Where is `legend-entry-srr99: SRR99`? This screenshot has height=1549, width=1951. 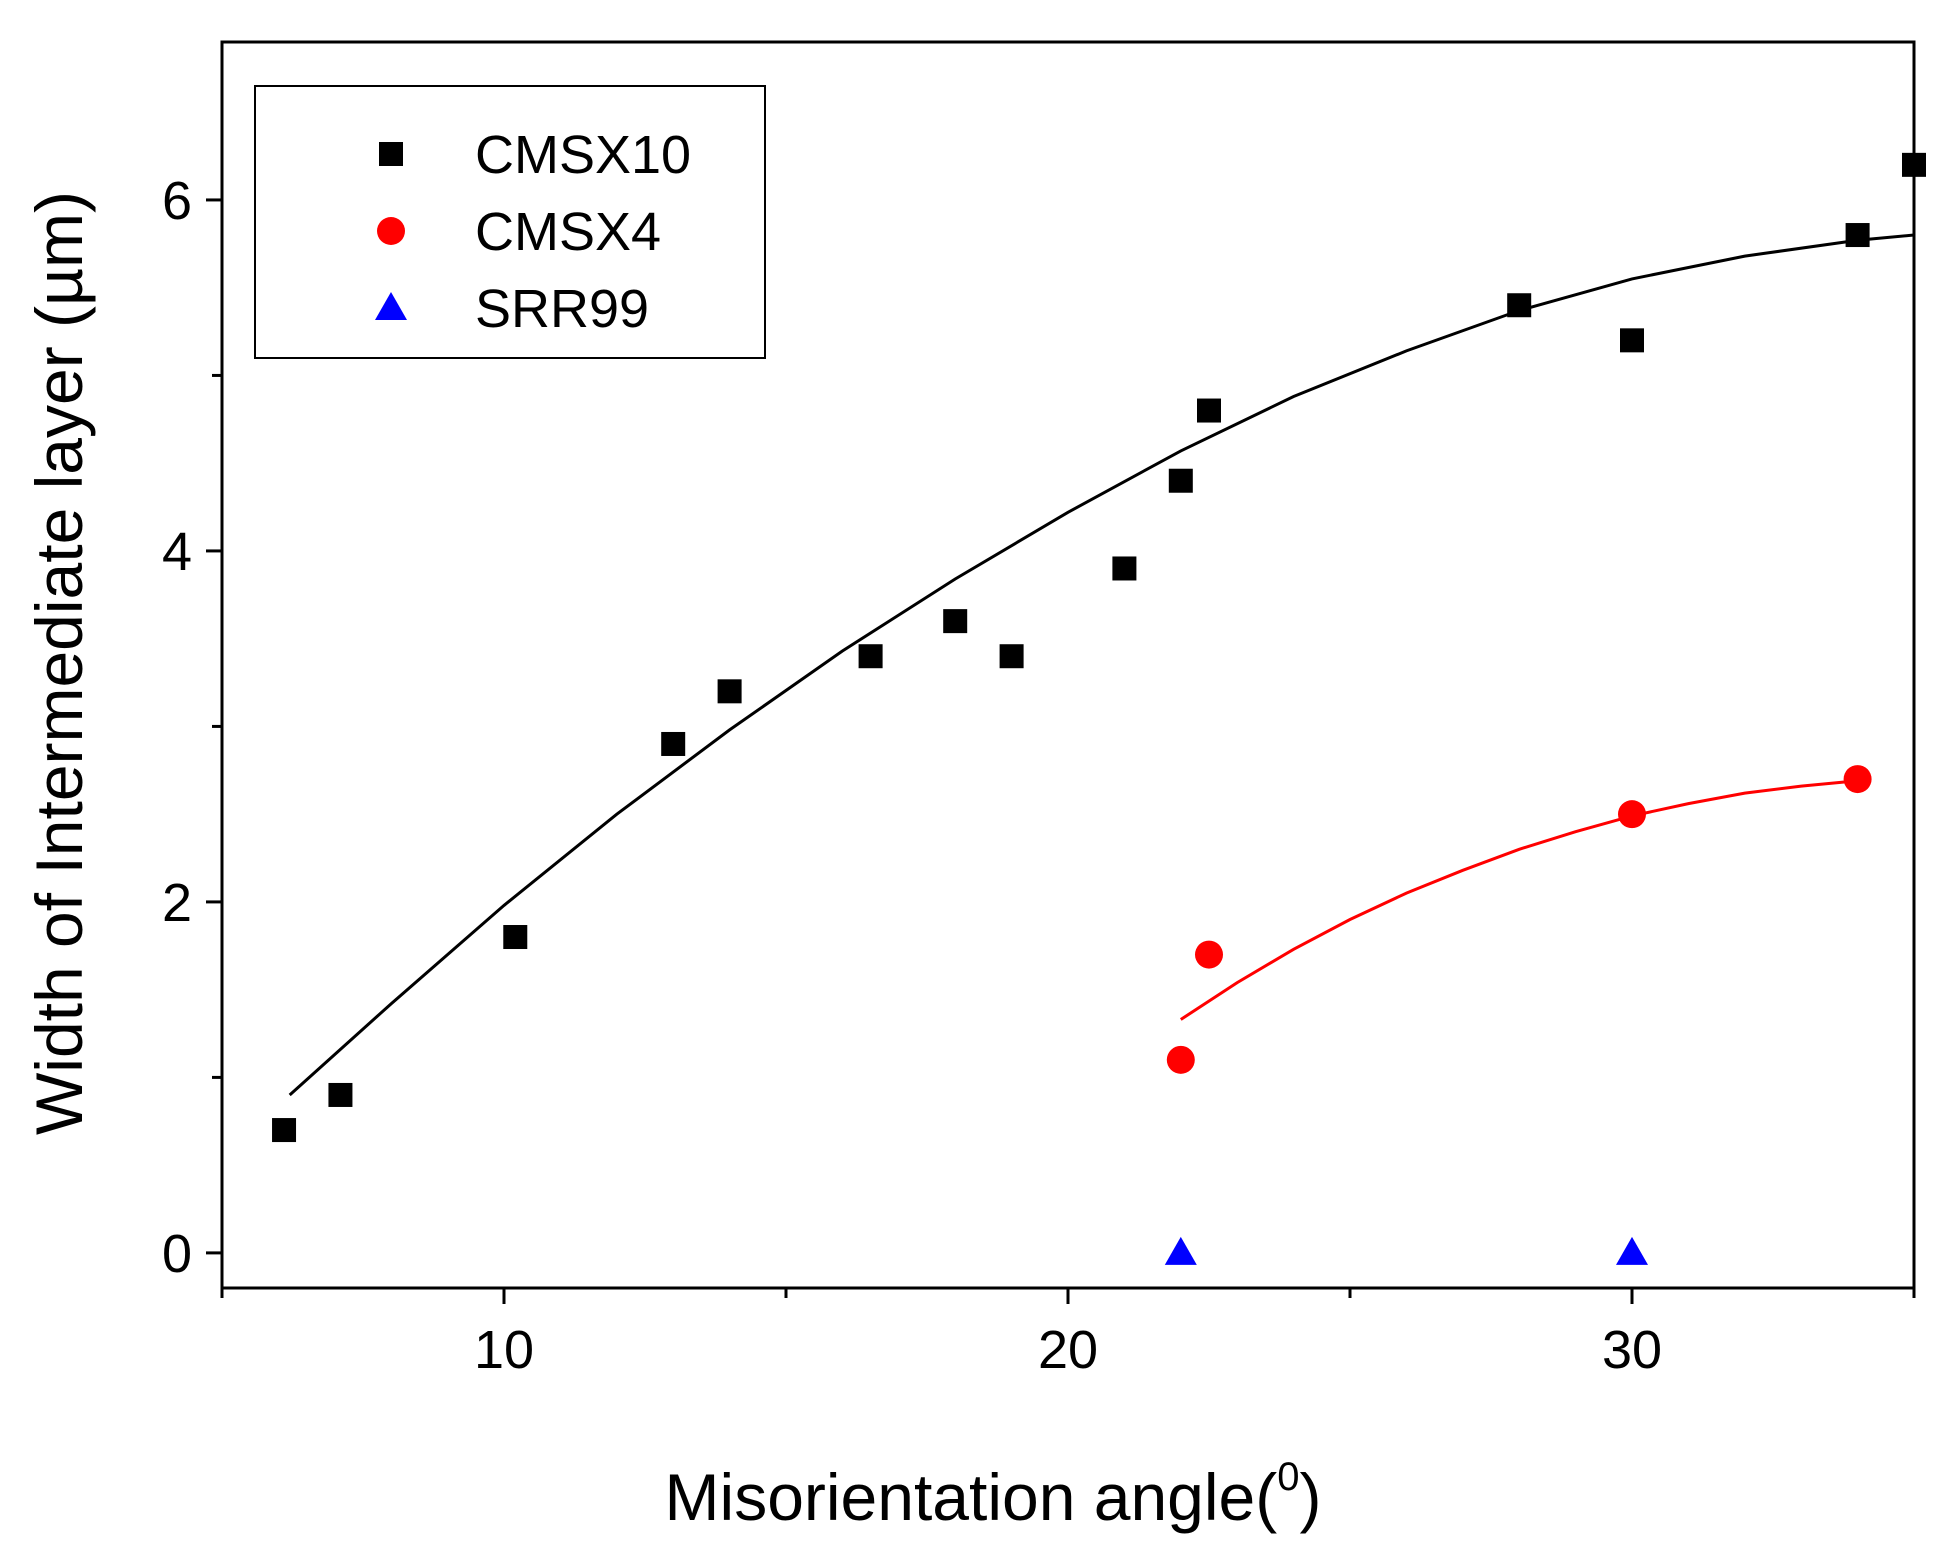 legend-entry-srr99: SRR99 is located at coordinates (512, 309).